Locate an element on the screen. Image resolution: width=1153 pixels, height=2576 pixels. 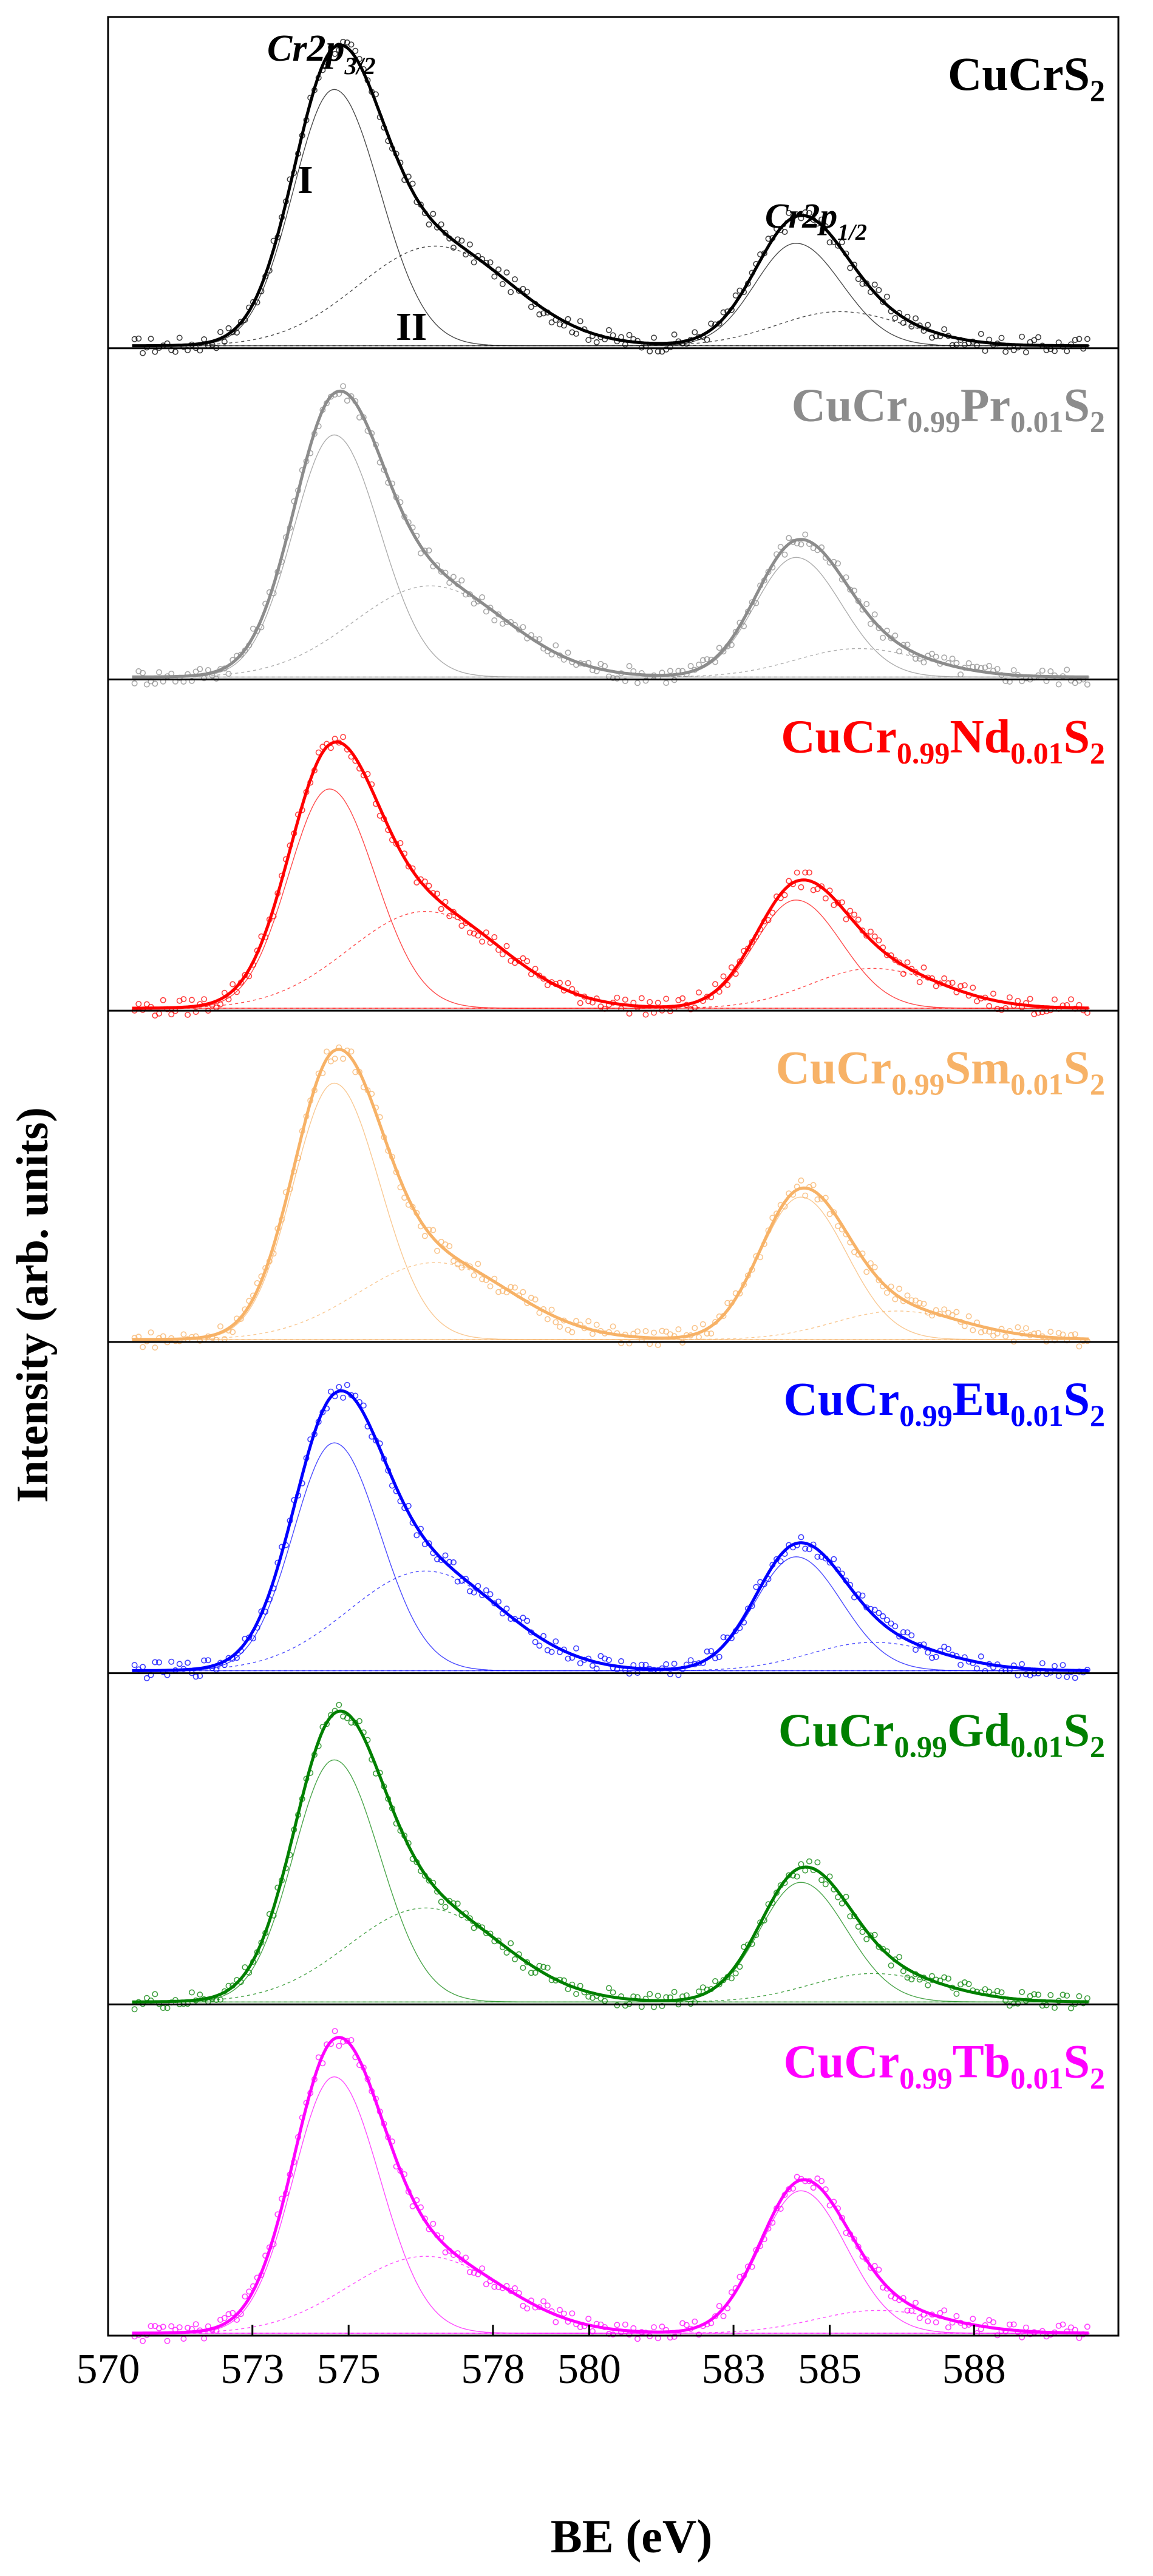
panel-cucrtb2: CuCr0.99Tb0.01S2 is located at coordinates (613, 2173).